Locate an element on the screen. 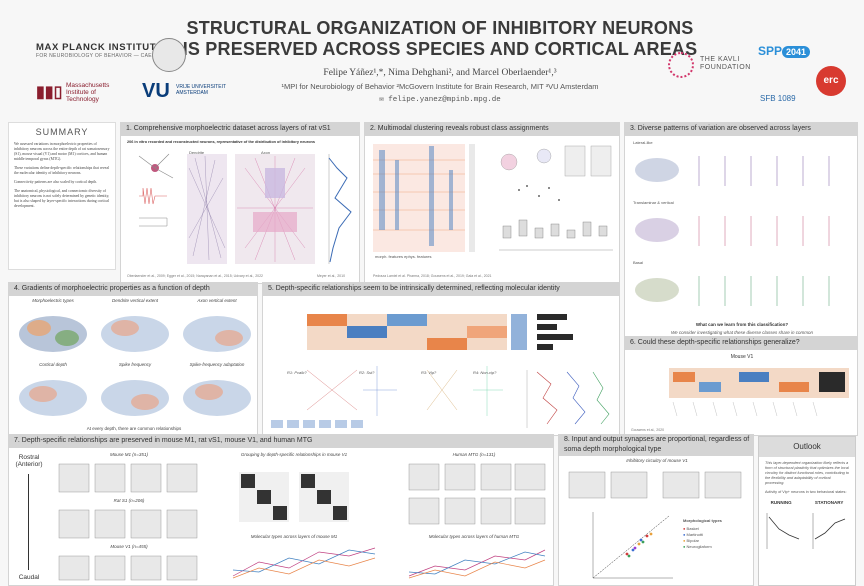 This screenshot has height=586, width=864. p8-figure is located at coordinates (655, 525).